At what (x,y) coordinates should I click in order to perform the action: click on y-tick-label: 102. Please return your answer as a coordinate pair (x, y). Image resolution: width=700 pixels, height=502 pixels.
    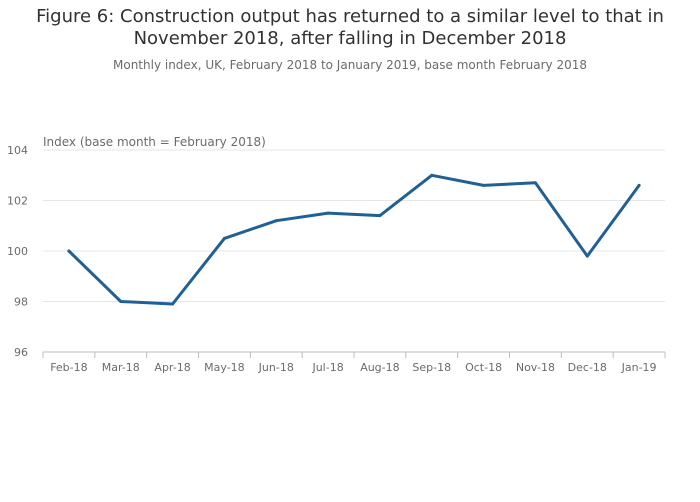
    Looking at the image, I should click on (17, 201).